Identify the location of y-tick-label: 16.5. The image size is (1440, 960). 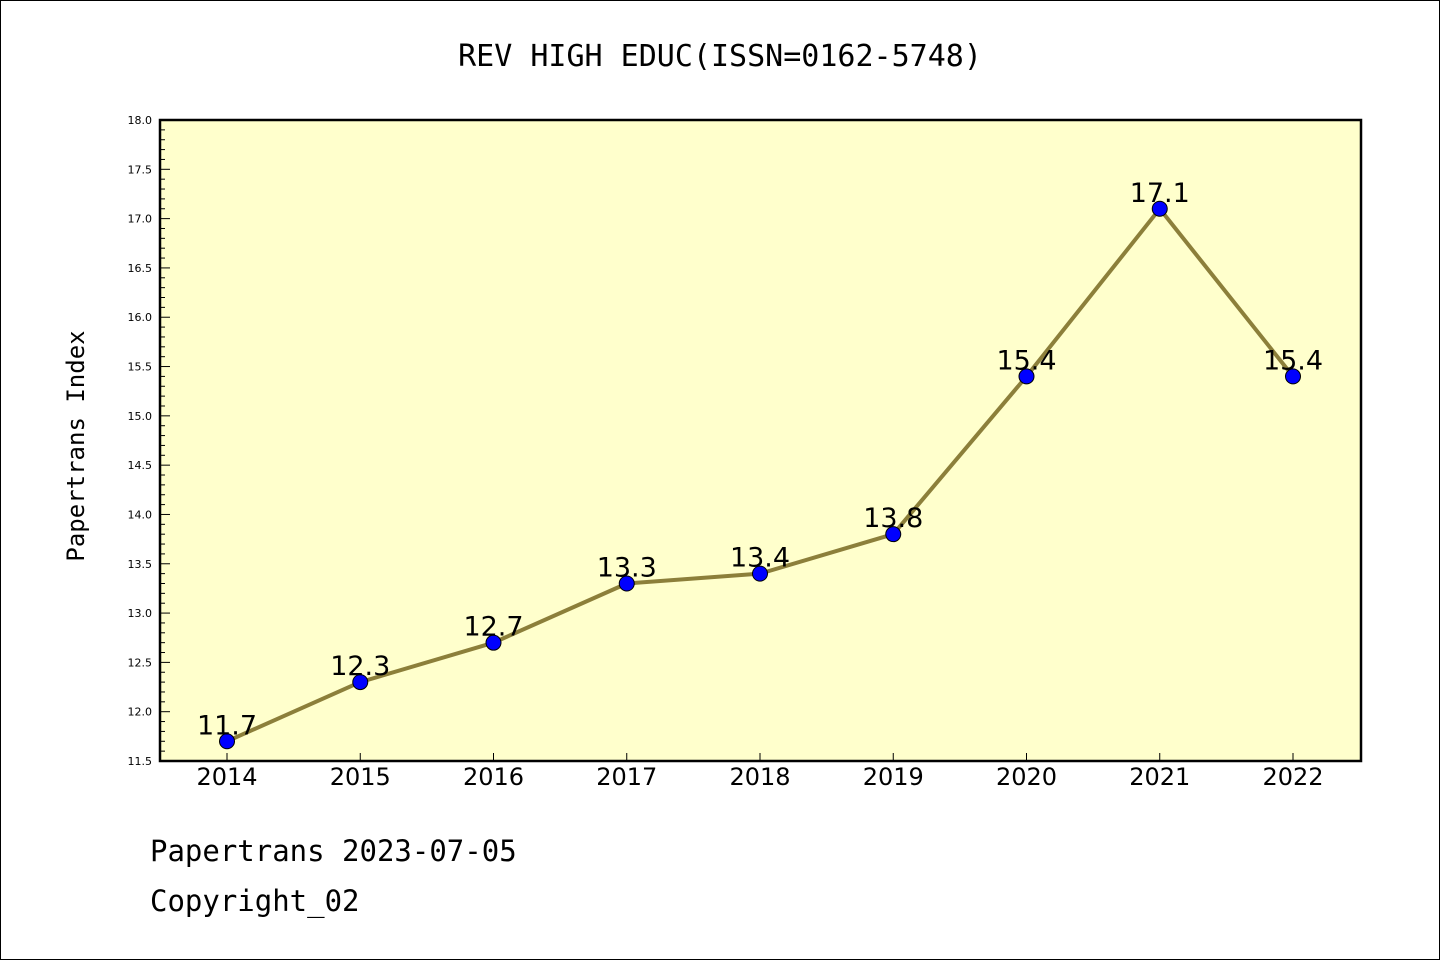
(140, 268).